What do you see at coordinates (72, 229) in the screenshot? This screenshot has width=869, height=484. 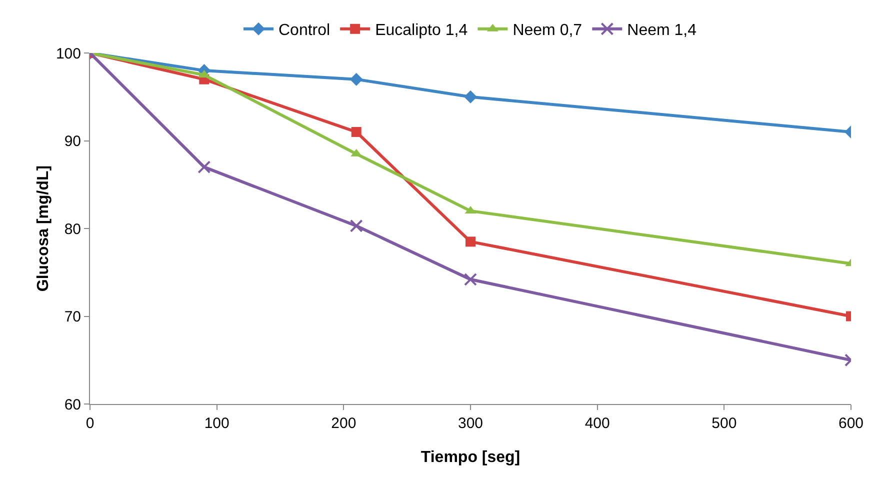 I see `y-tick-label: 80` at bounding box center [72, 229].